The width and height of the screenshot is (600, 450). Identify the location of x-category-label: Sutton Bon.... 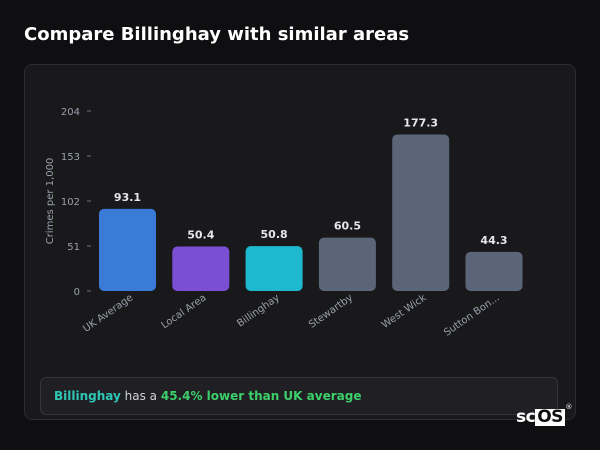
(472, 315).